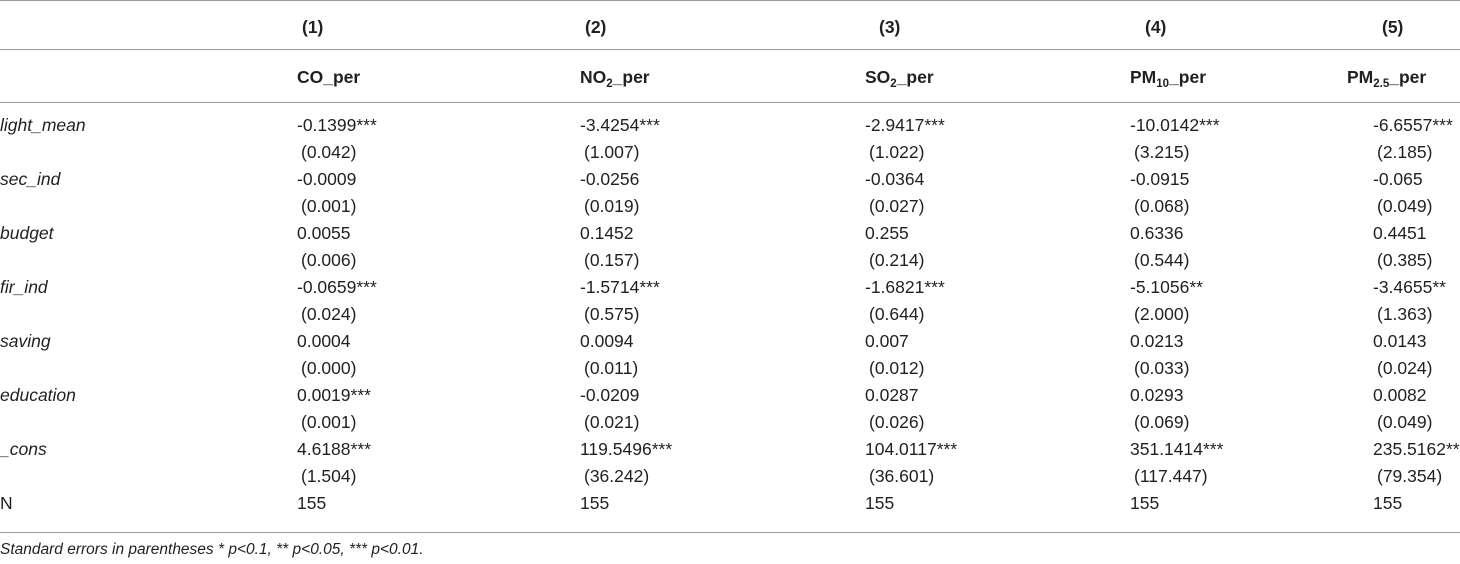 The width and height of the screenshot is (1460, 564). What do you see at coordinates (334, 449) in the screenshot?
I see `coefficient-cell: 4.6188***` at bounding box center [334, 449].